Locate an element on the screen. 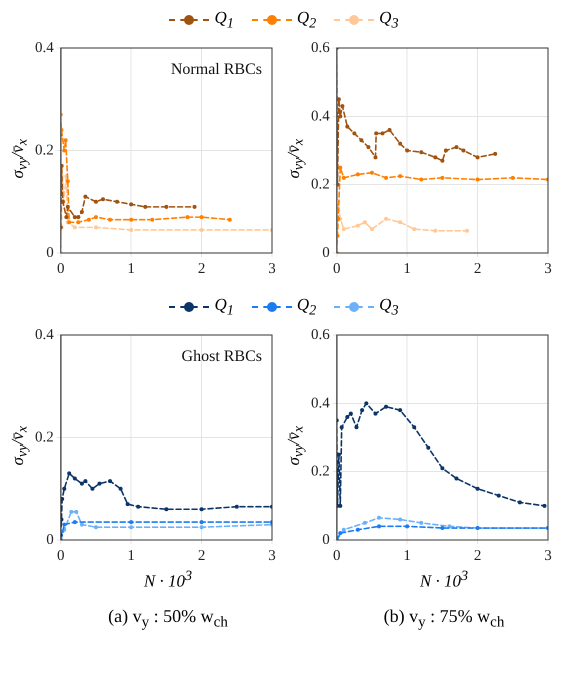 Image resolution: width=568 pixels, height=678 pixels. annotation: Normal RBCs is located at coordinates (216, 69).